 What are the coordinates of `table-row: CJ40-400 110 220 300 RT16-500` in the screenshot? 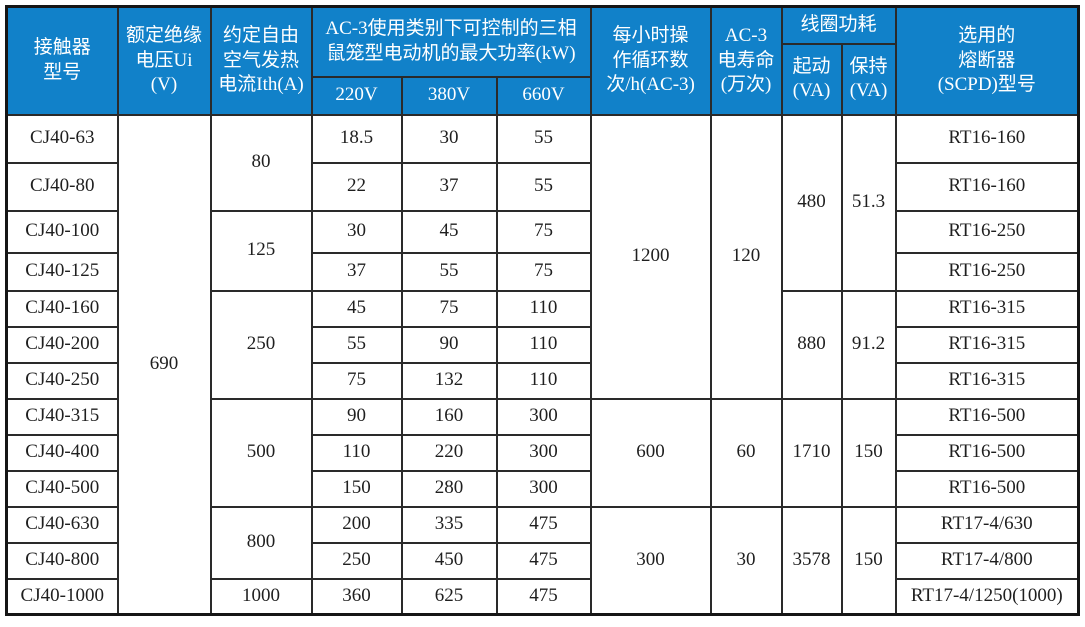 It's located at (542, 452).